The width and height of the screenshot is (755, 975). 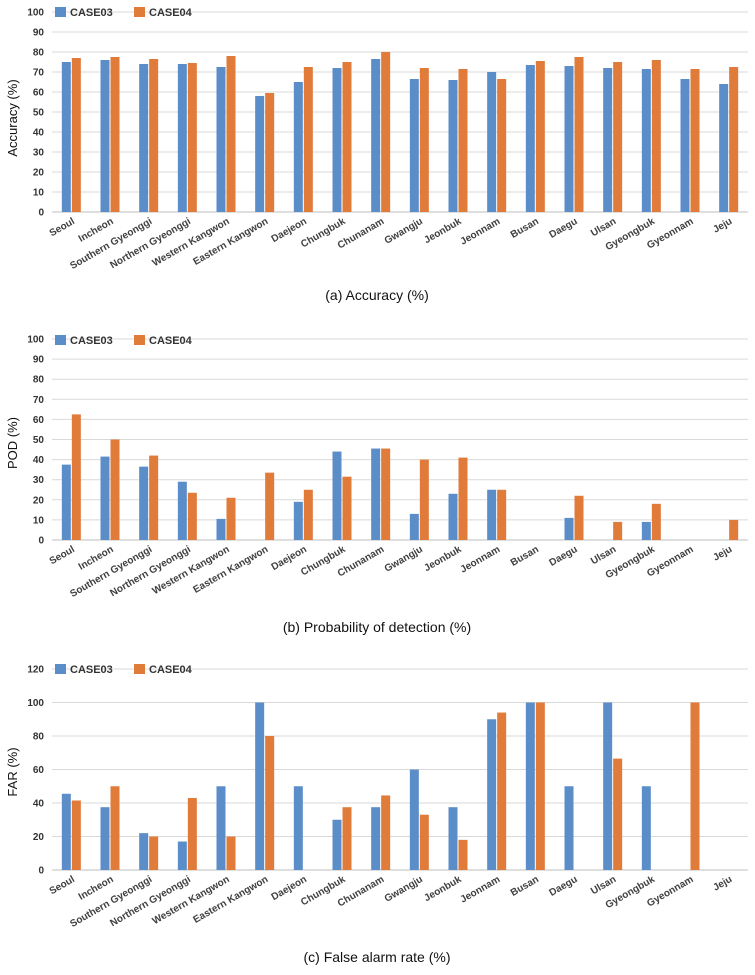 I want to click on y-tick-label: 30, so click(x=39, y=153).